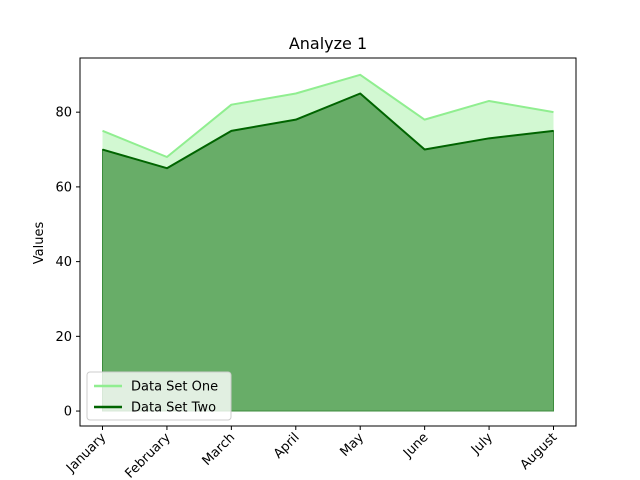 This screenshot has height=480, width=640. Describe the element at coordinates (174, 387) in the screenshot. I see `legend-label-series-1: Data Set One` at that location.